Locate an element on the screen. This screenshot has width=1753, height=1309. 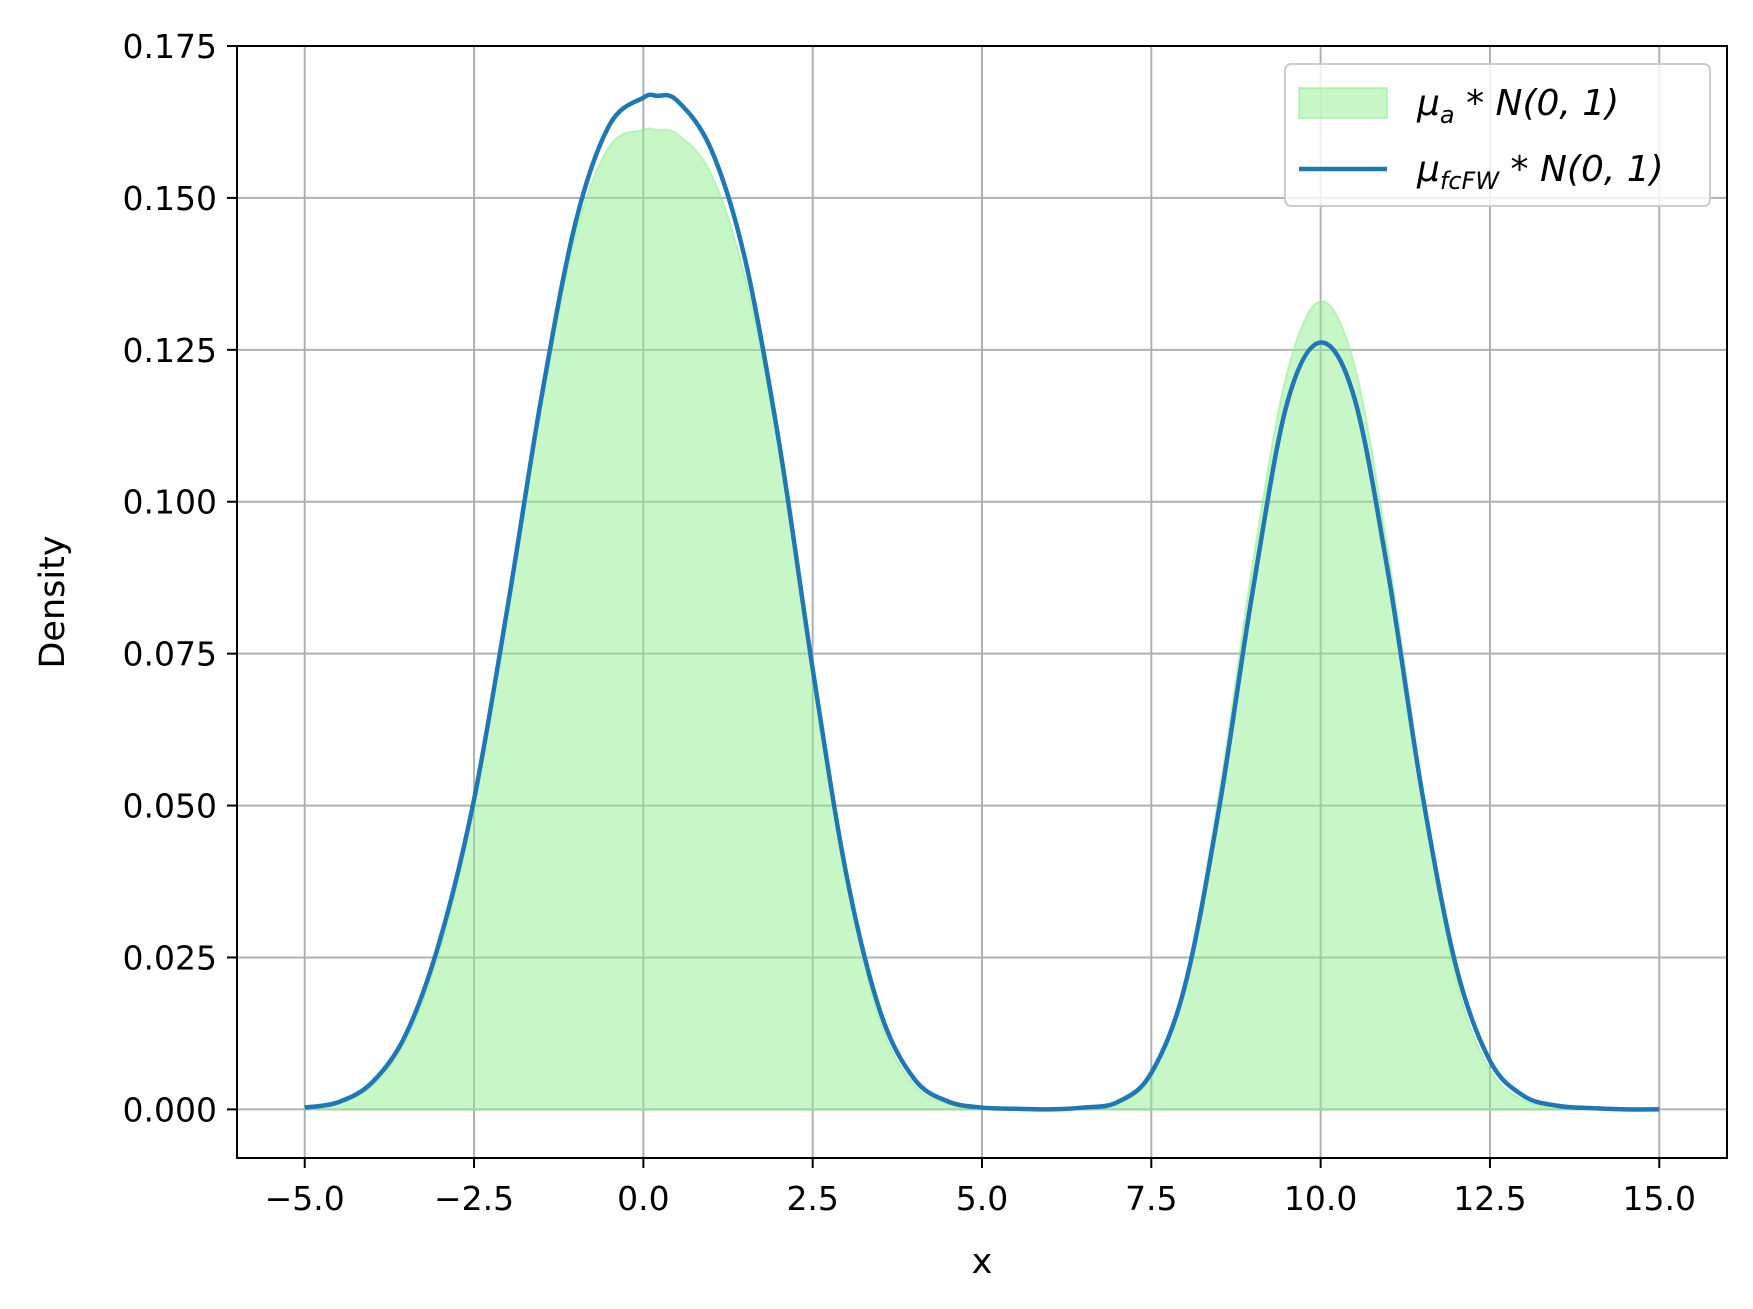
x-tick-label: 10.0 is located at coordinates (1320, 1198).